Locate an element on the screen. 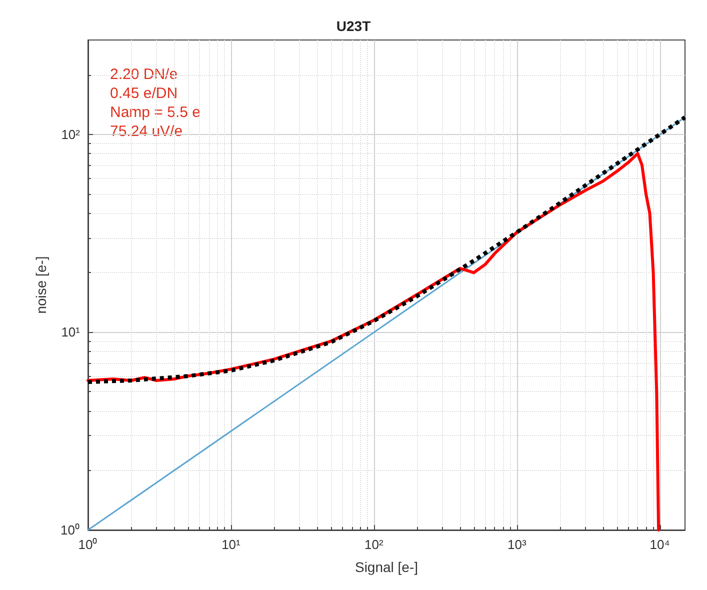  annotation: 0.45 e/DN is located at coordinates (144, 93).